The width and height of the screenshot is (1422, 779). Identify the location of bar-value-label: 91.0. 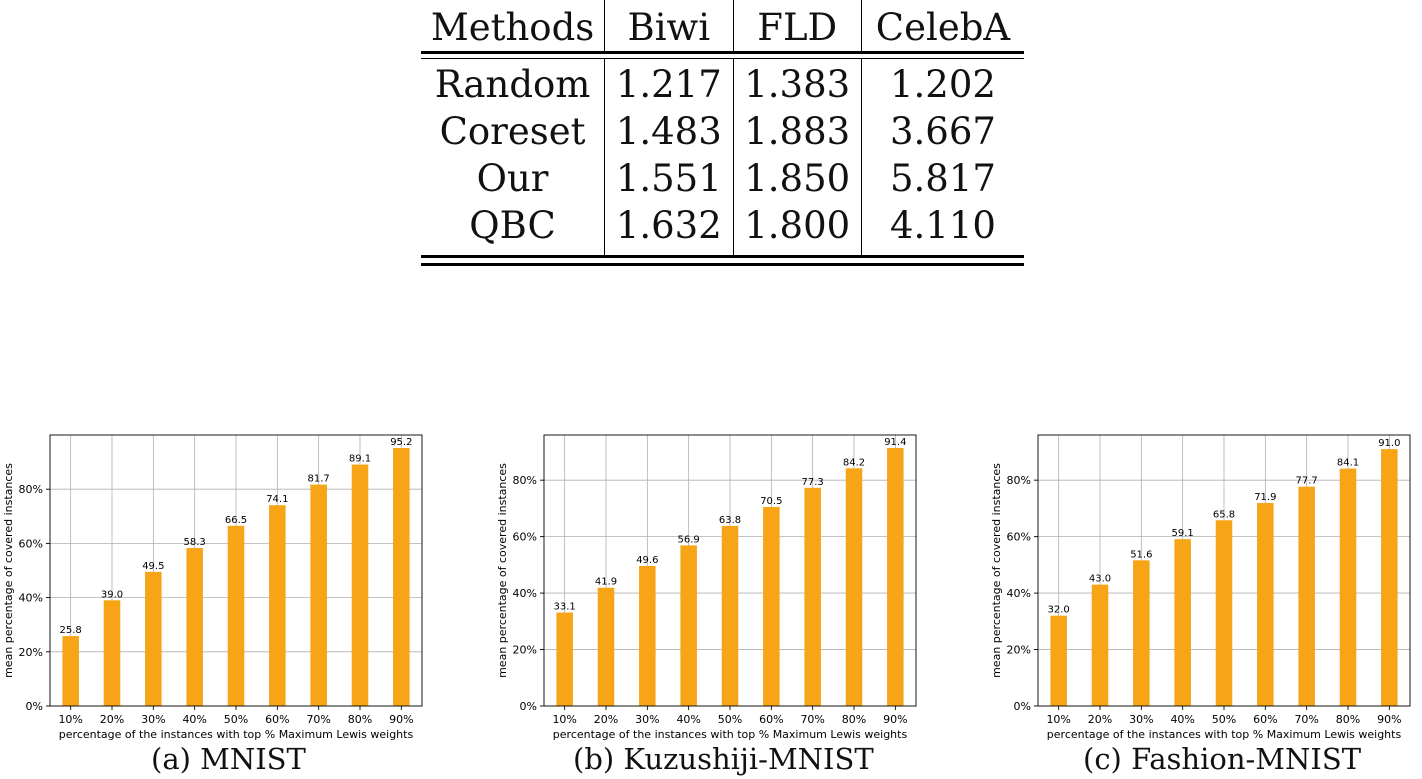
(1389, 443).